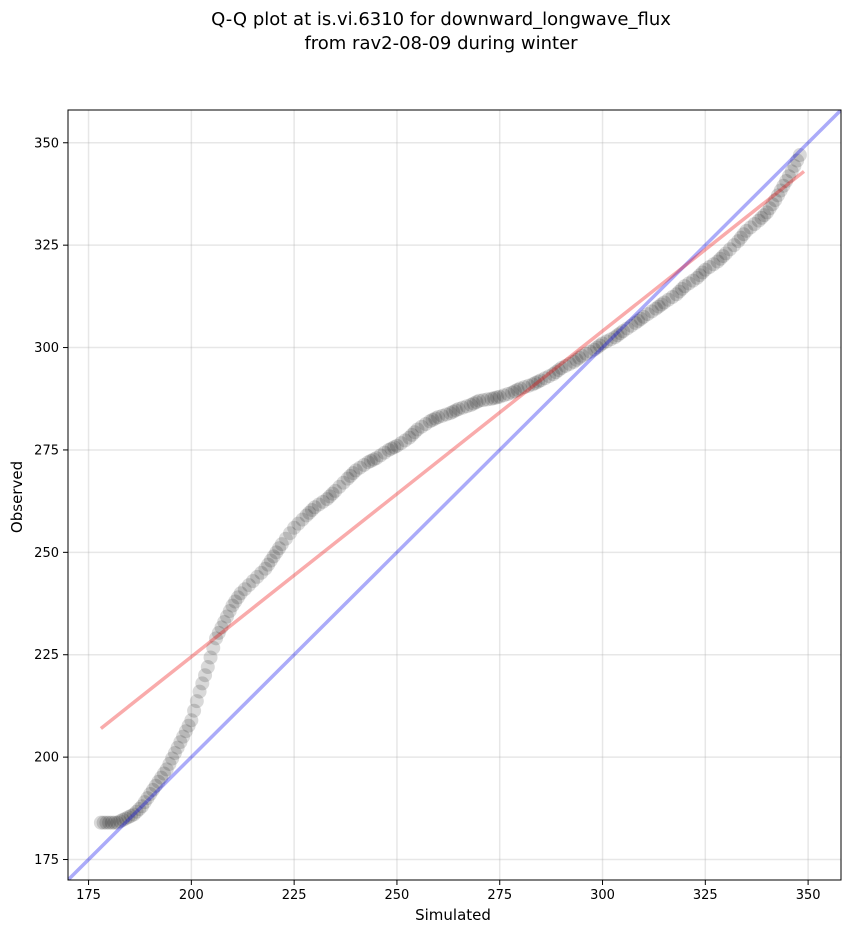 The width and height of the screenshot is (851, 934). I want to click on x-tick-label: 200, so click(191, 895).